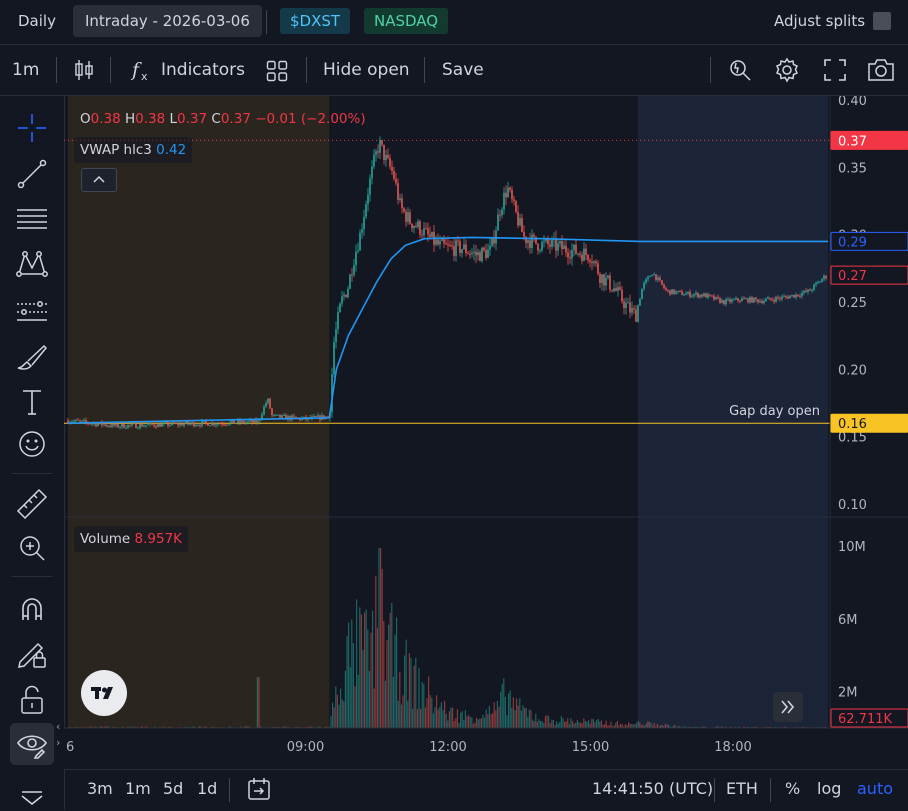 Image resolution: width=908 pixels, height=811 pixels. I want to click on eye-button-highlight, so click(32, 744).